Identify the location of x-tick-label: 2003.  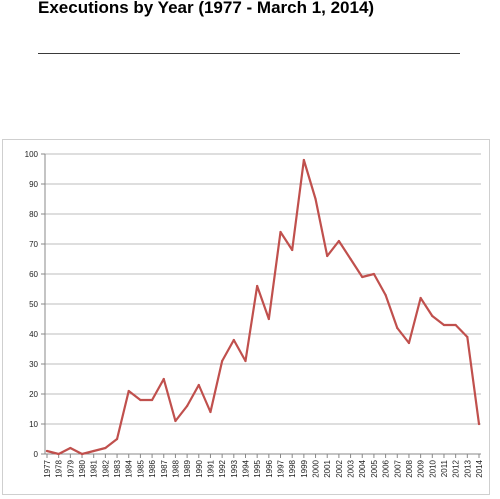
(351, 468).